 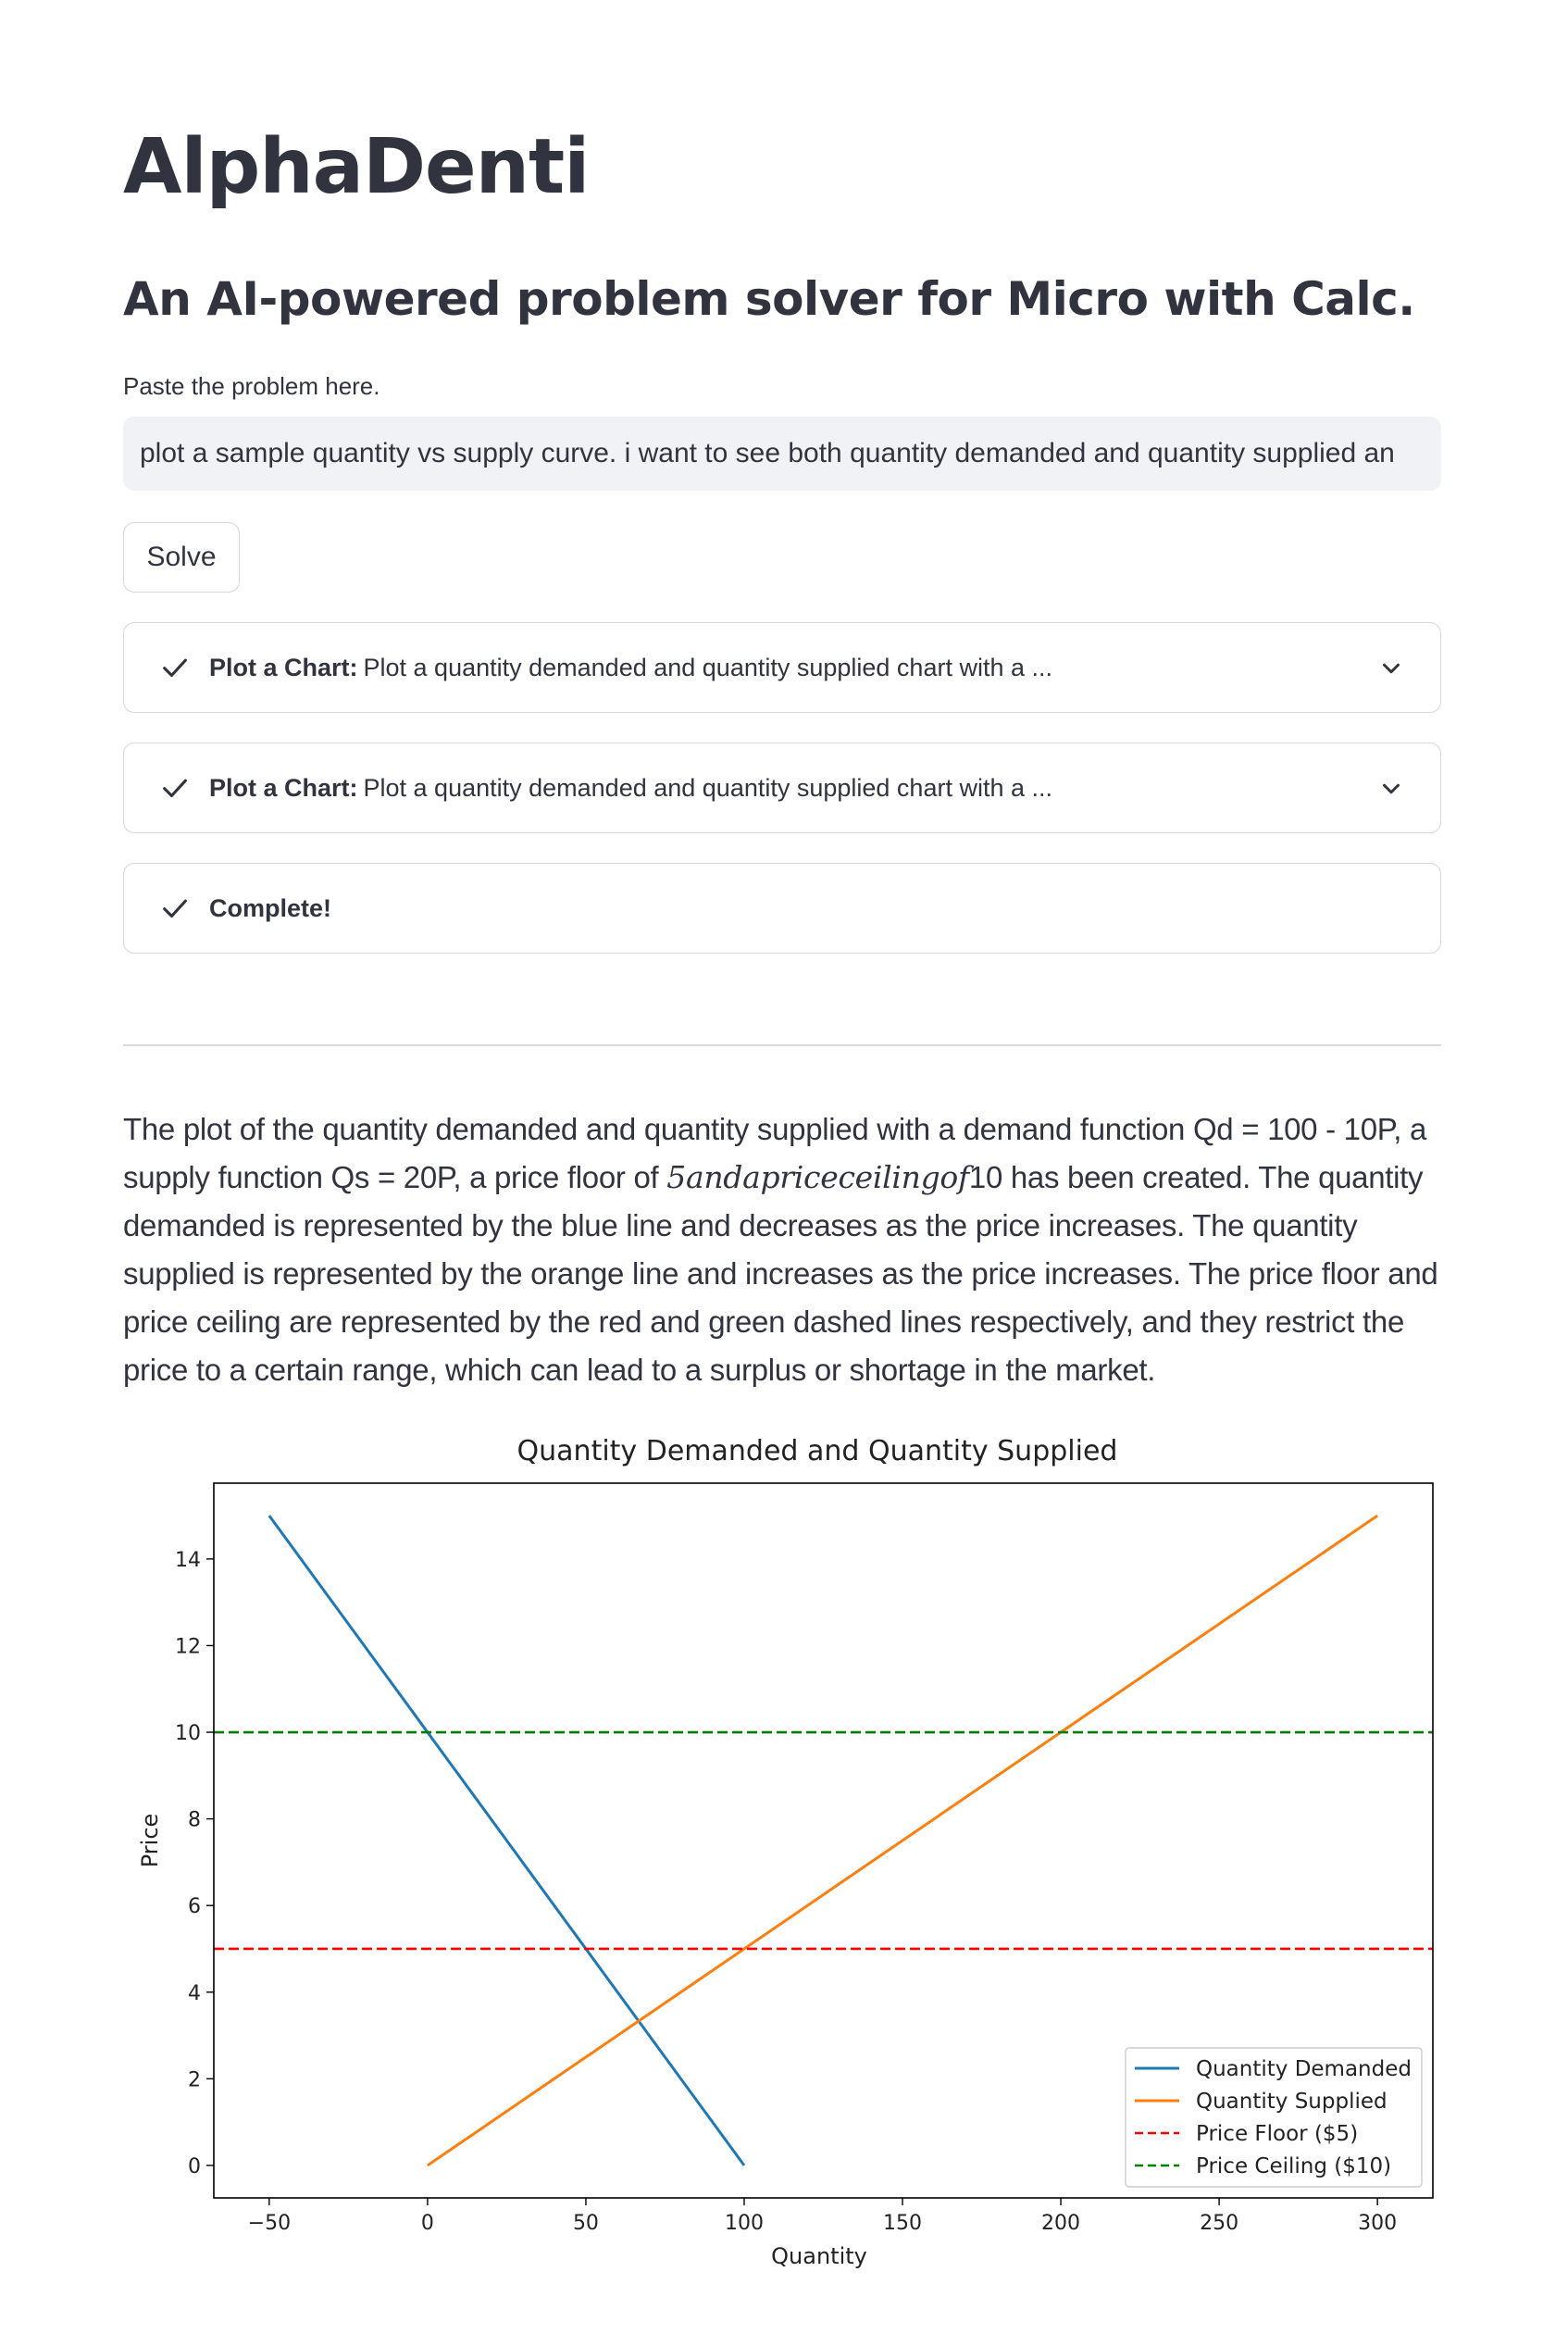 I want to click on x-tick-label: 0, so click(x=427, y=2223).